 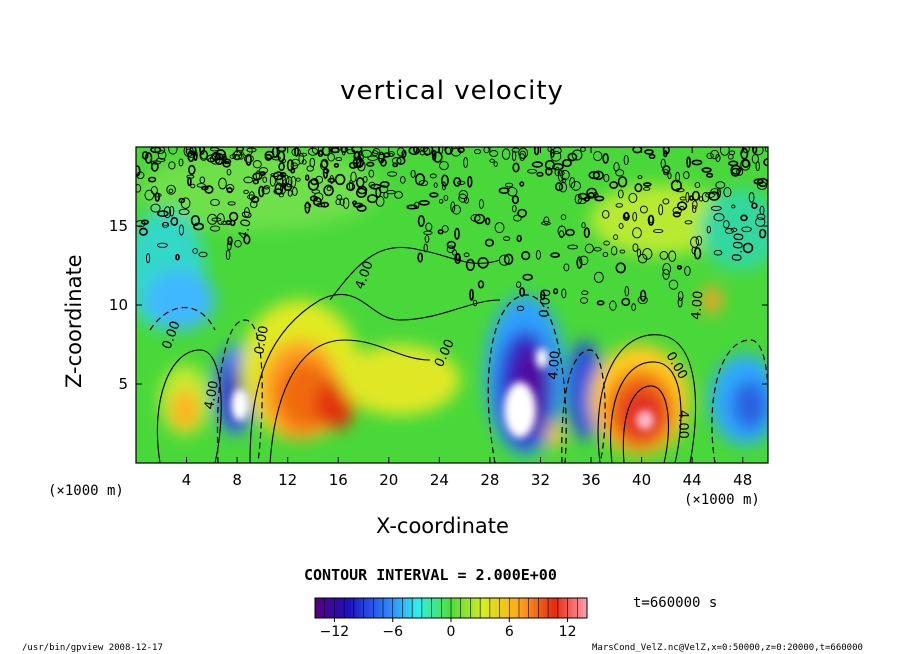 I want to click on x-tick-label-3: 16, so click(x=338, y=480).